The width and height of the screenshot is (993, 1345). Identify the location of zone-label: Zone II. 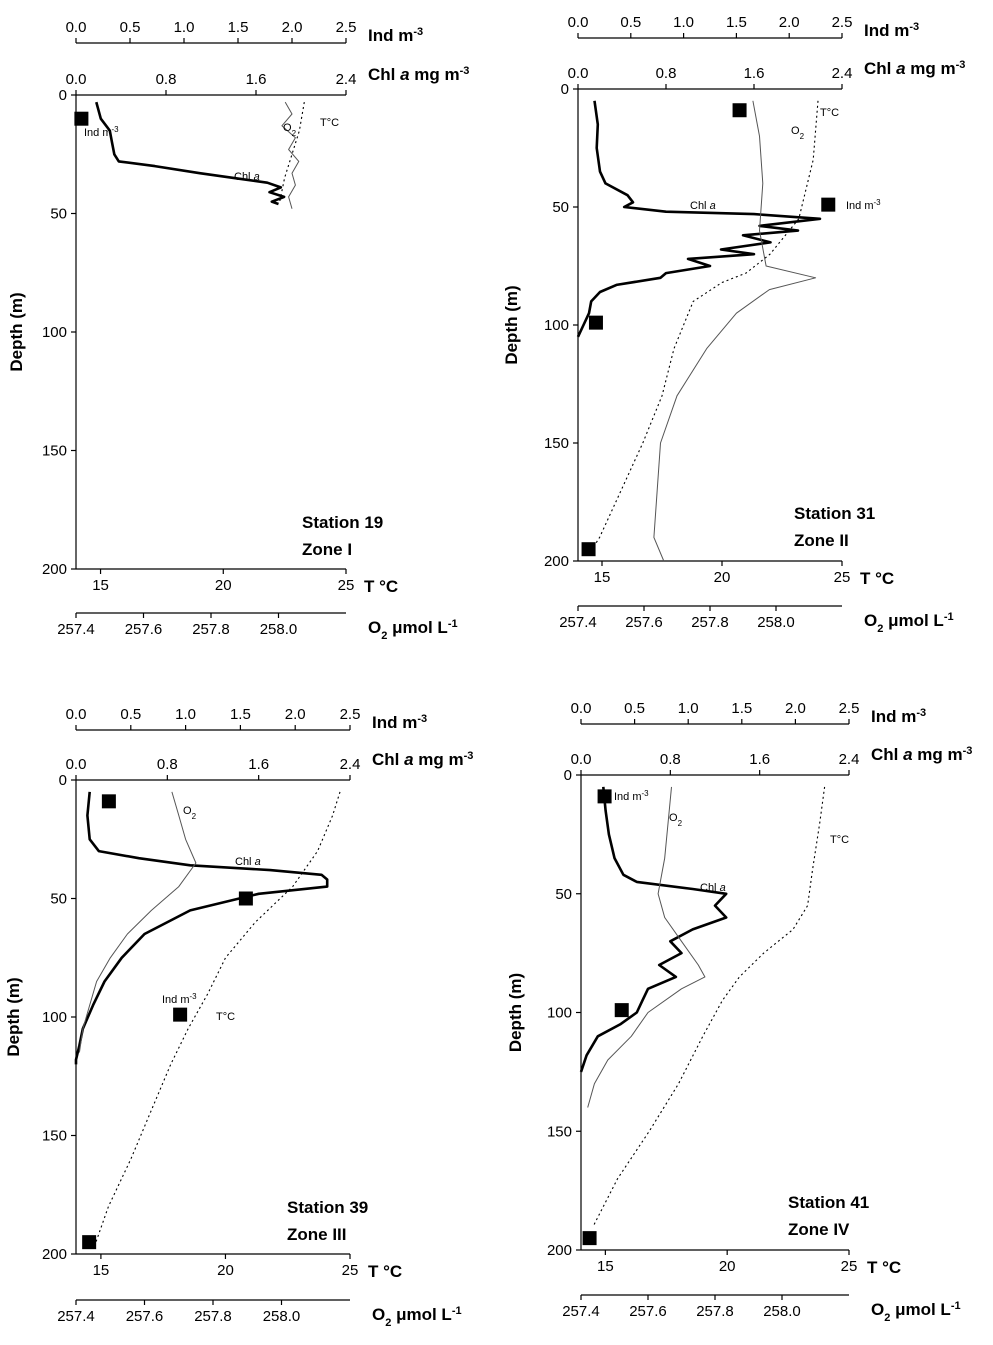
(821, 540).